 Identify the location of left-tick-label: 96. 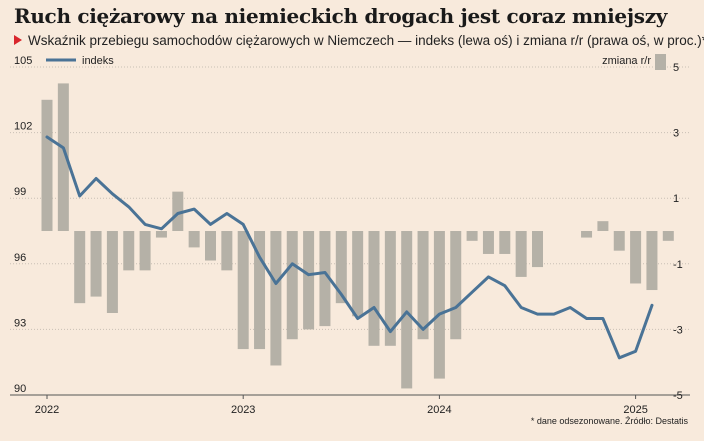
(20, 258).